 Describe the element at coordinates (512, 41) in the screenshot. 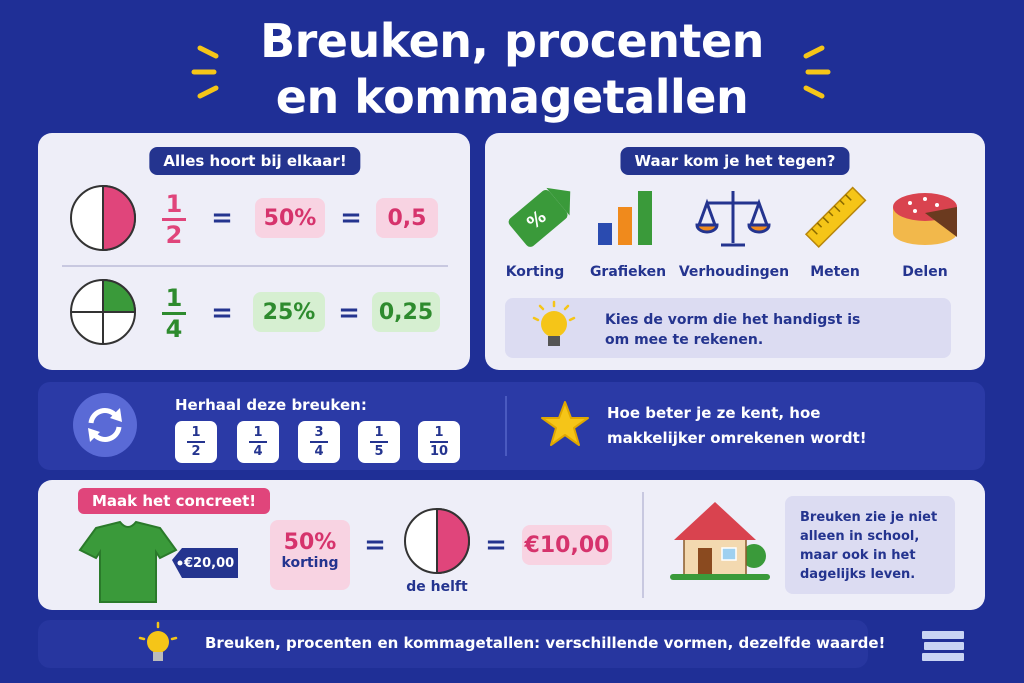

I see `title-line: Breuken, procenten` at that location.